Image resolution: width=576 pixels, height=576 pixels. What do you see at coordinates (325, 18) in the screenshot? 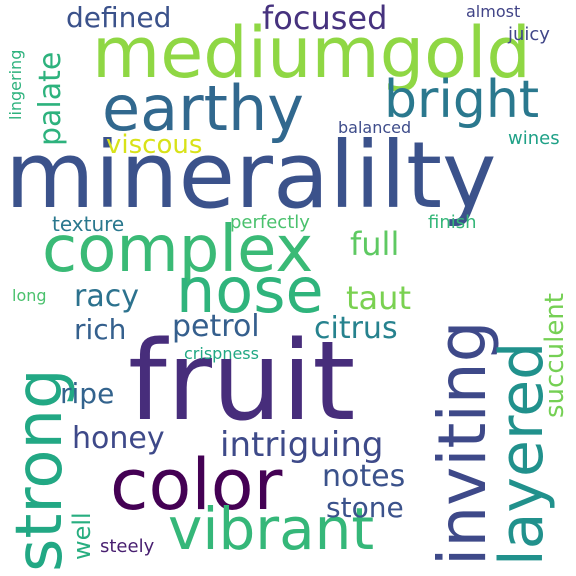
I see `word-focused: focused` at bounding box center [325, 18].